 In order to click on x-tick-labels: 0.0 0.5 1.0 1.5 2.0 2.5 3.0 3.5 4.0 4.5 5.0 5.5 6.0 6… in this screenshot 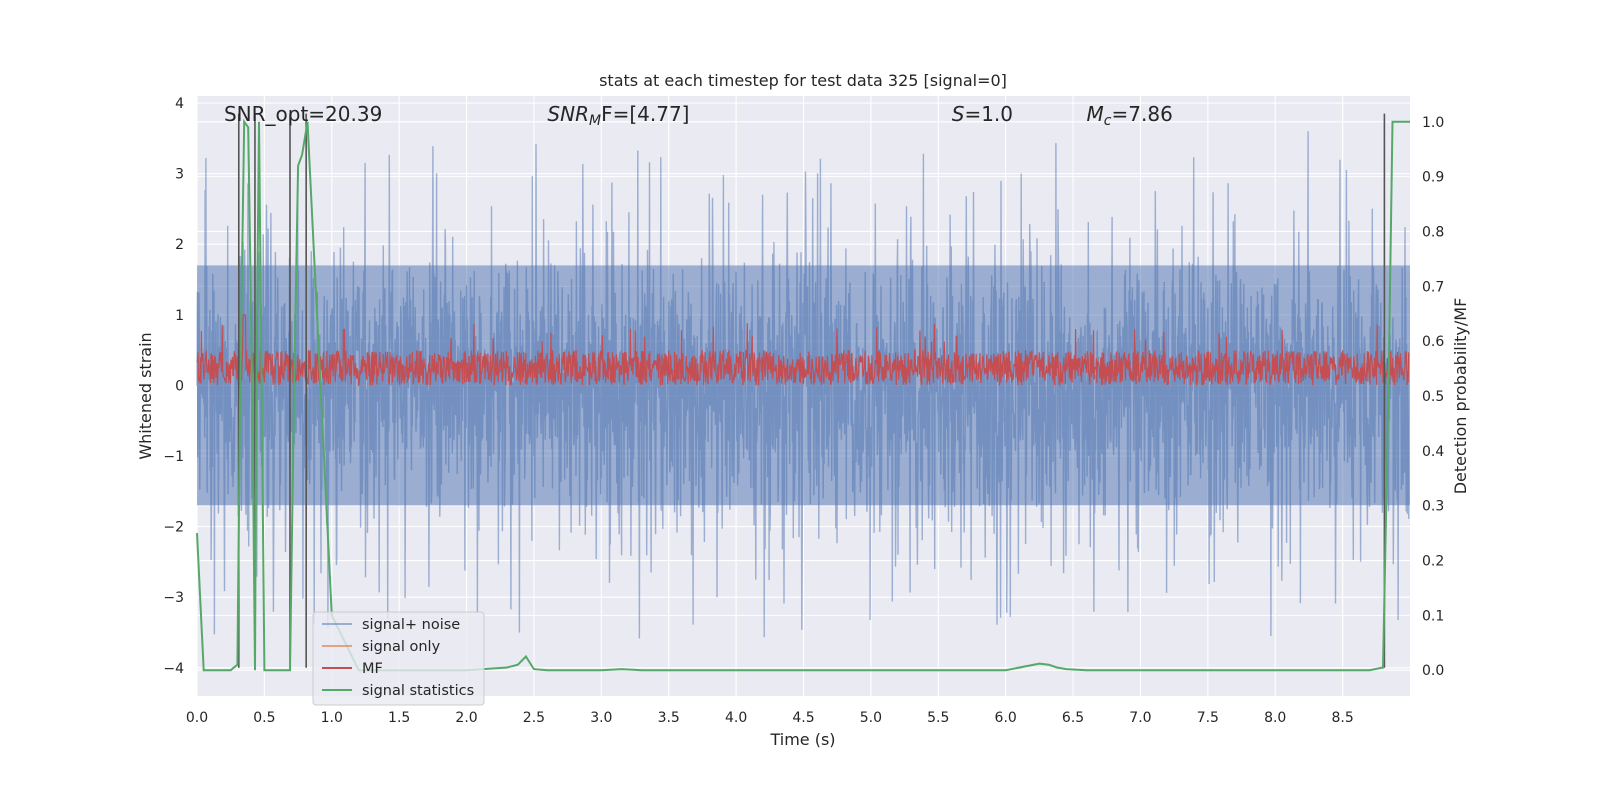, I will do `click(770, 718)`.